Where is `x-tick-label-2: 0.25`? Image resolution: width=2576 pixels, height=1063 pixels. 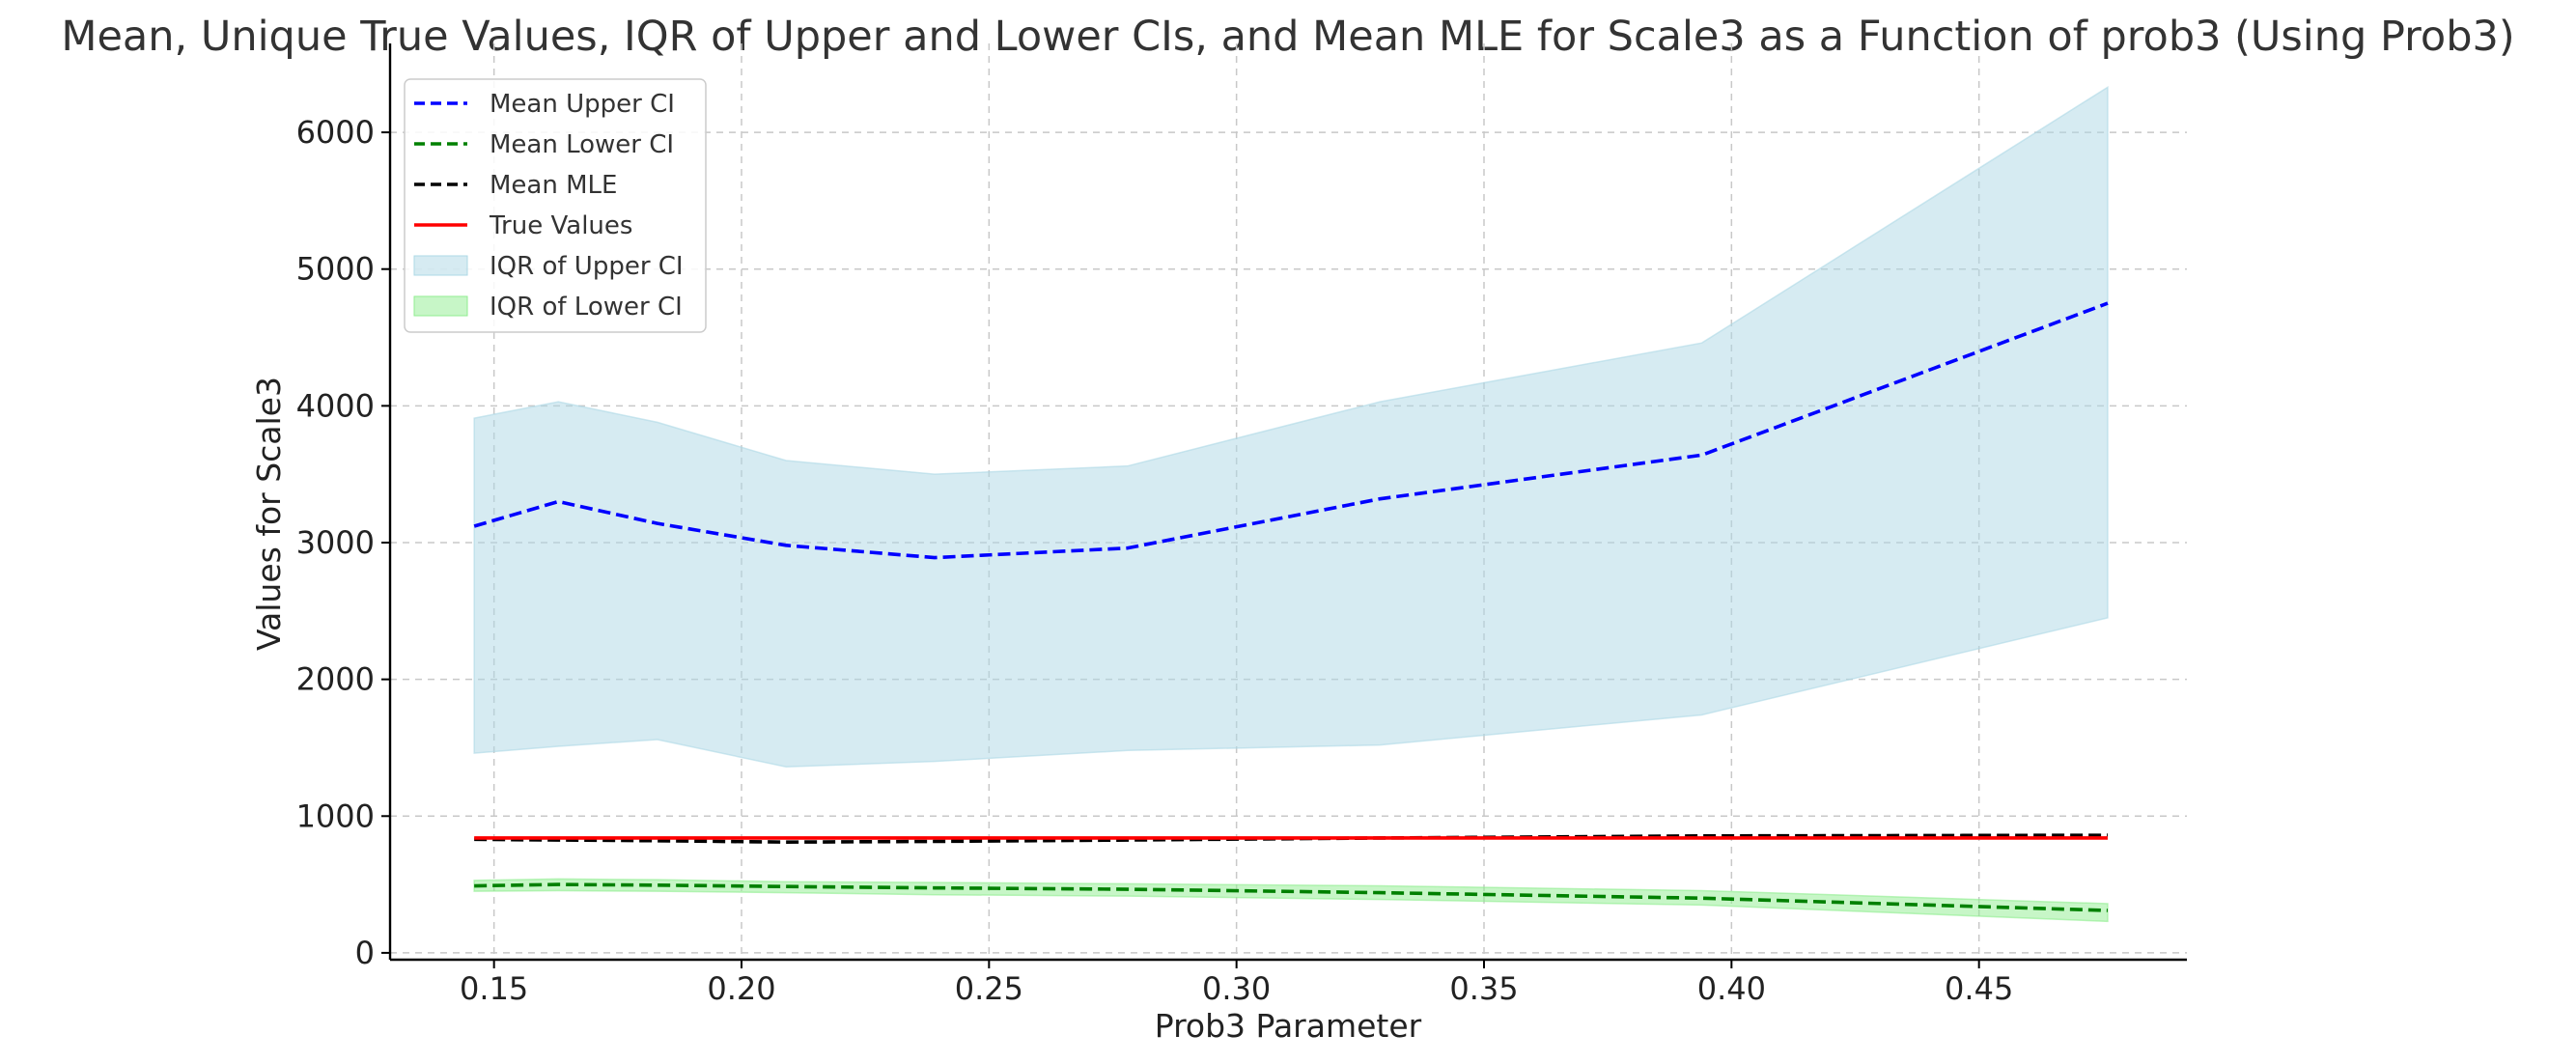
x-tick-label-2: 0.25 is located at coordinates (989, 988).